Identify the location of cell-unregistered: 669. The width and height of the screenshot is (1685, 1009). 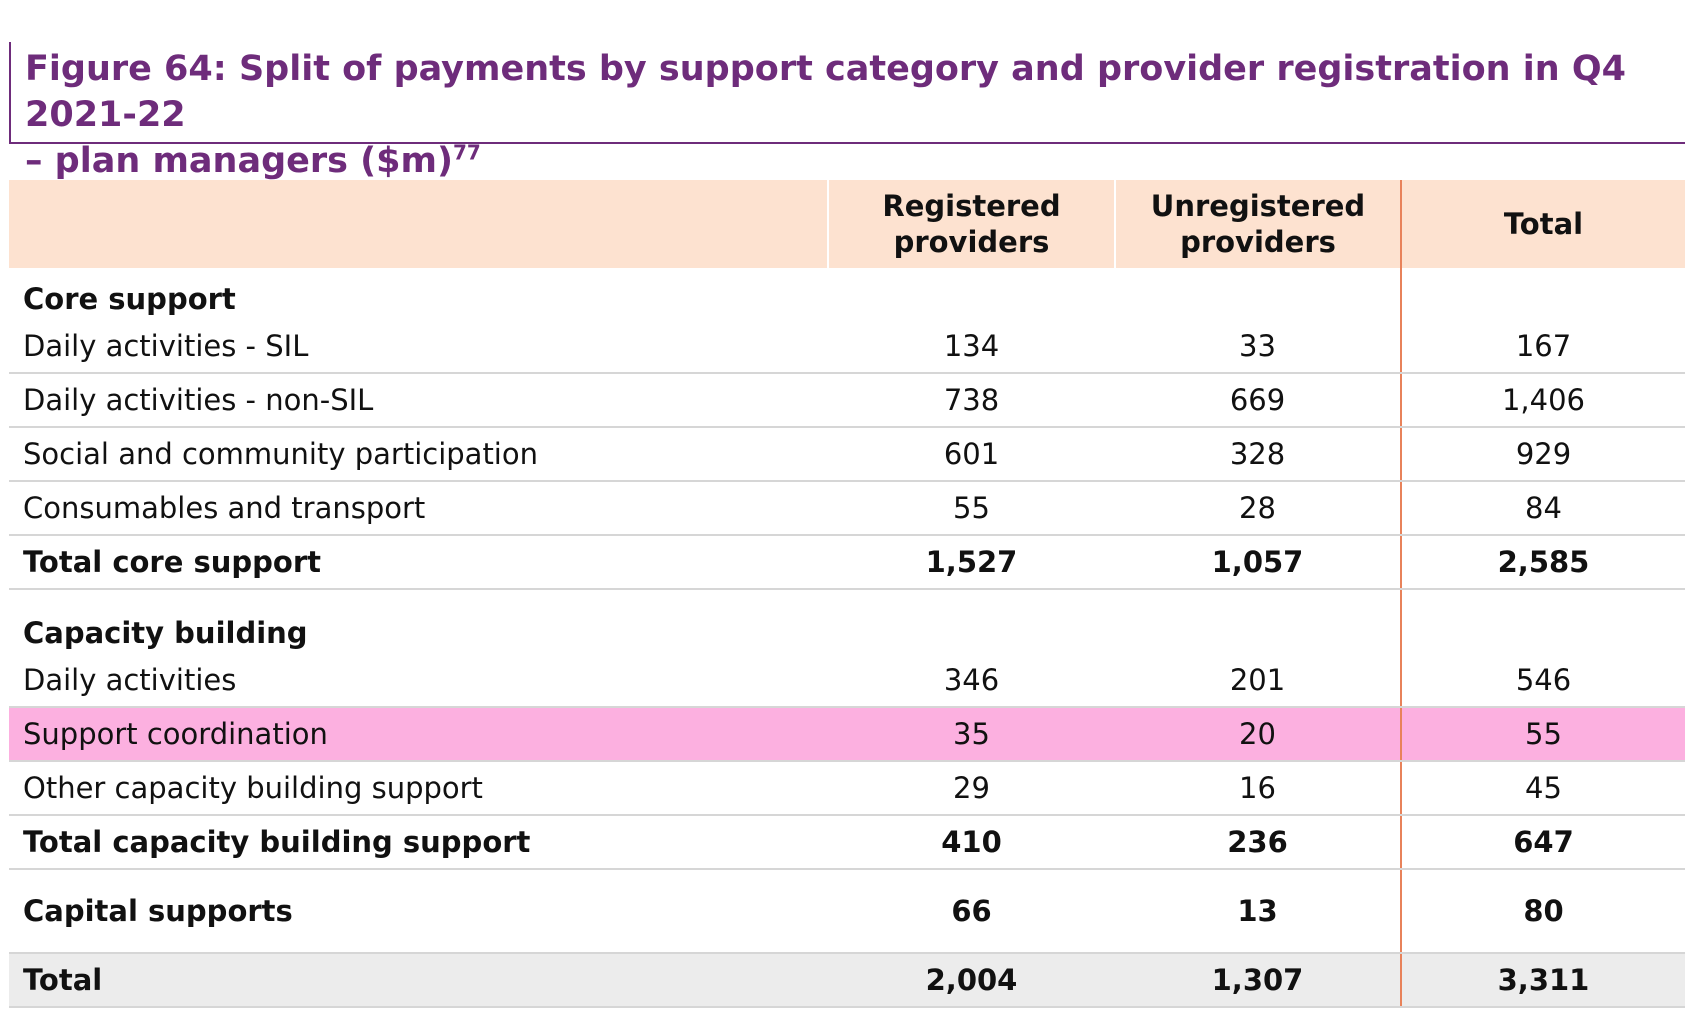
(1258, 400).